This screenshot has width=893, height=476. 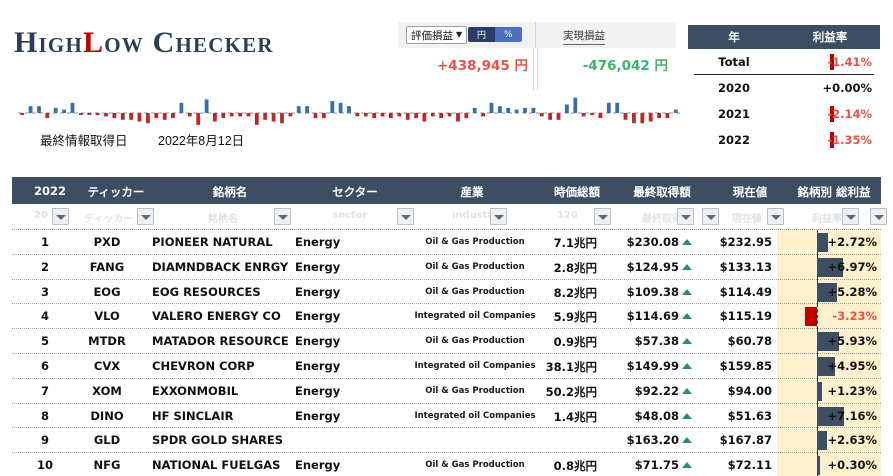 What do you see at coordinates (832, 114) in the screenshot?
I see `yearly-return-bar` at bounding box center [832, 114].